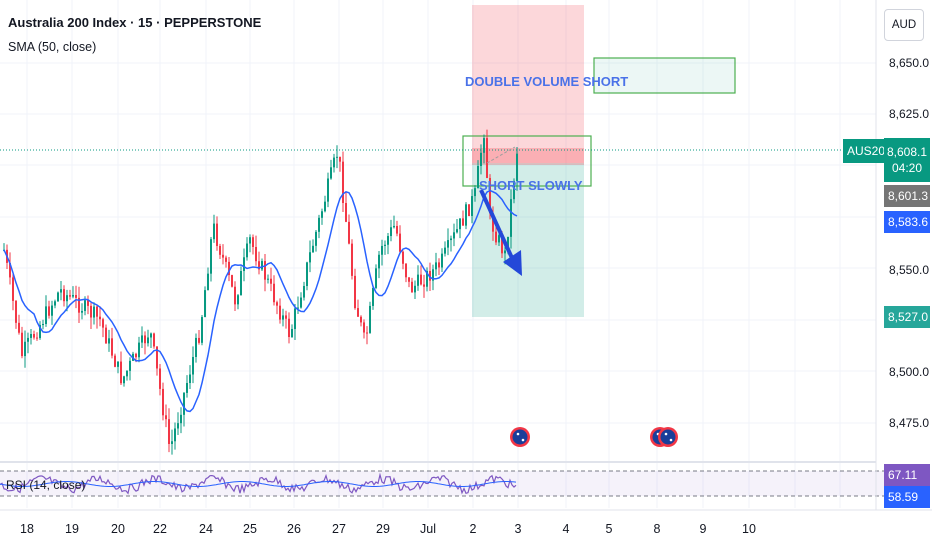  What do you see at coordinates (531, 185) in the screenshot?
I see `short-slowly-text: SHORT SLOWLY` at bounding box center [531, 185].